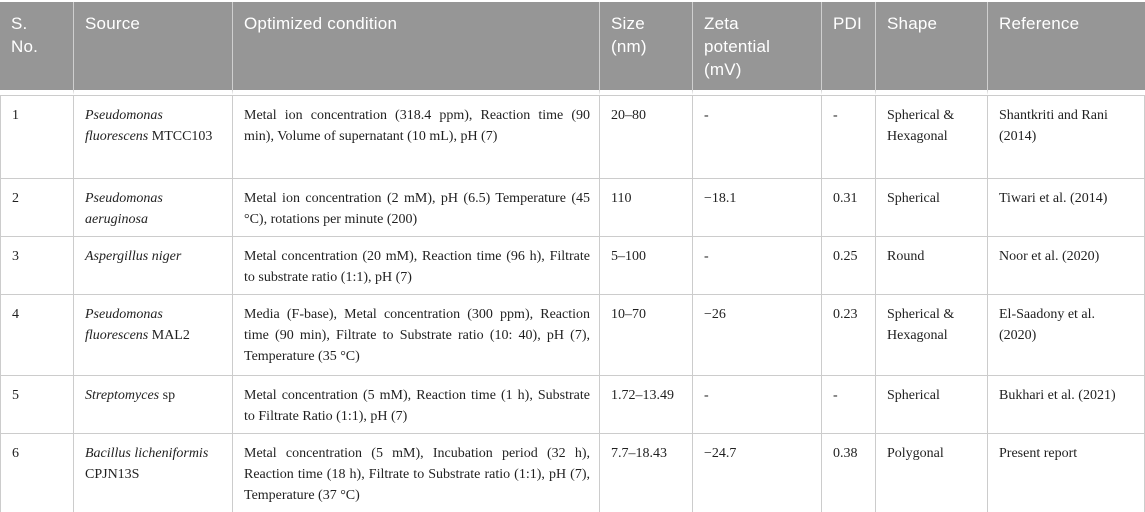 The width and height of the screenshot is (1145, 512). What do you see at coordinates (847, 23) in the screenshot?
I see `header-label: PDI` at bounding box center [847, 23].